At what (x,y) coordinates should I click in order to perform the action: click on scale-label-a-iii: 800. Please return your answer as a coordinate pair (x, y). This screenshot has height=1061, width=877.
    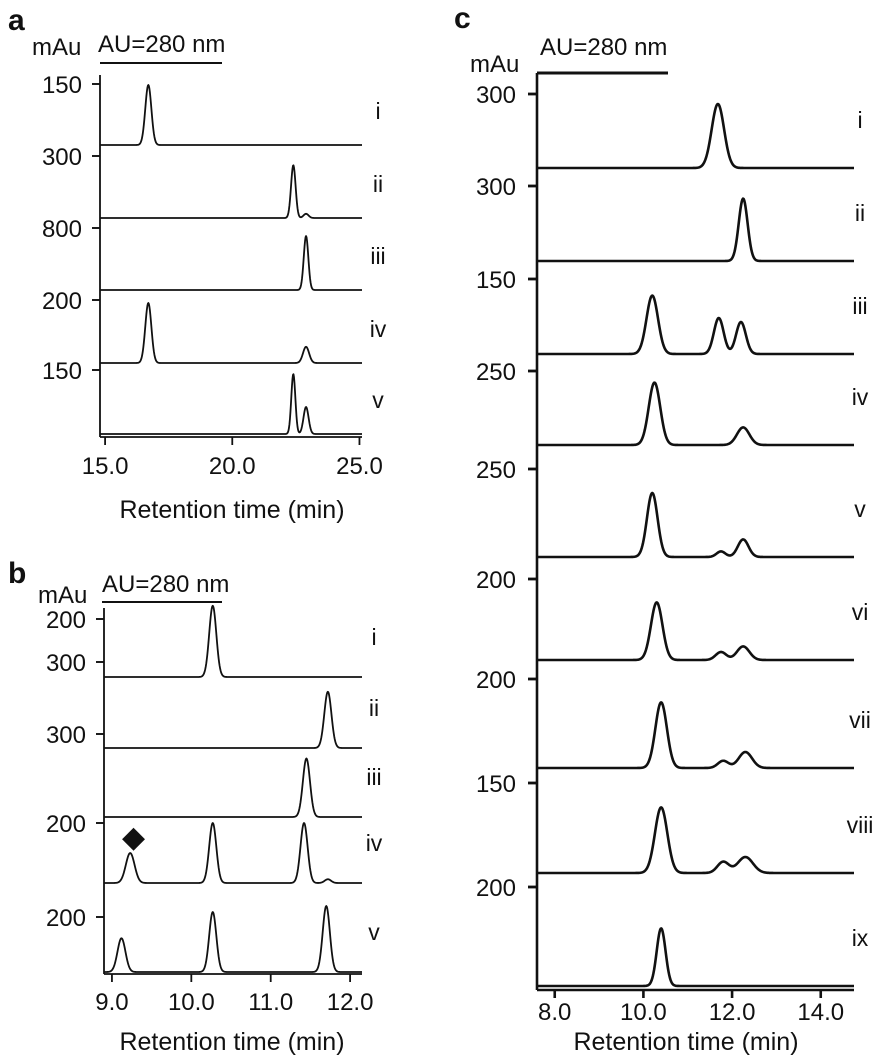
    Looking at the image, I should click on (62, 229).